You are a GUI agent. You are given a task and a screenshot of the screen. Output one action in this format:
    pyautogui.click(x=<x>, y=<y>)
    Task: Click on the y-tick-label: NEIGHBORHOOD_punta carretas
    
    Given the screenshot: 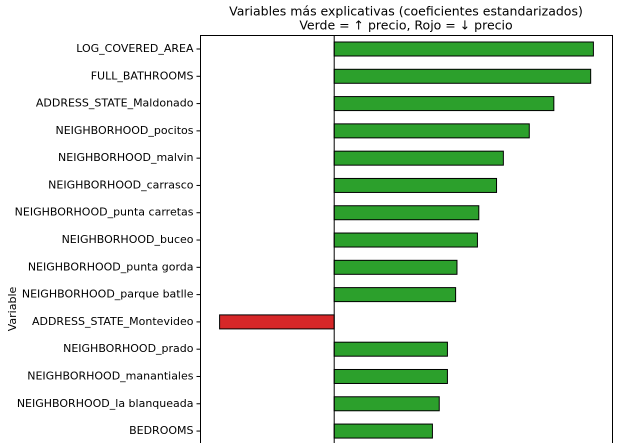 What is the action you would take?
    pyautogui.click(x=104, y=212)
    